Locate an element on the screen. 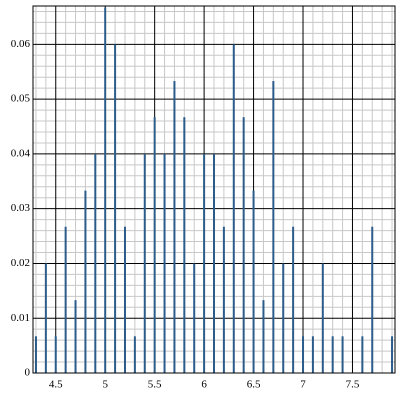 Image resolution: width=400 pixels, height=400 pixels. y-tick-label: 0.06 is located at coordinates (21, 44).